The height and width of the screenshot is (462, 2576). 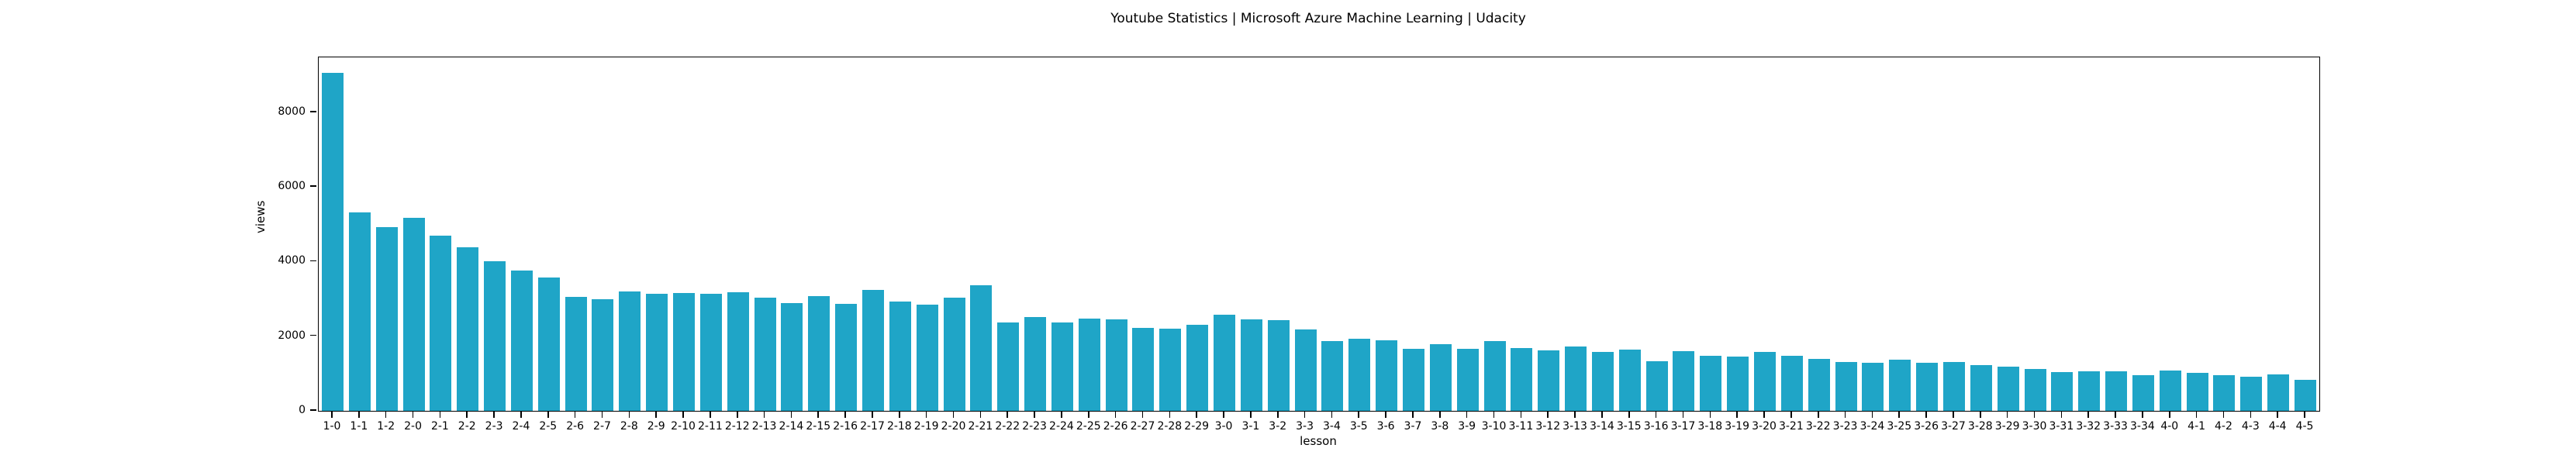 I want to click on x-axis-label: lesson, so click(x=1319, y=441).